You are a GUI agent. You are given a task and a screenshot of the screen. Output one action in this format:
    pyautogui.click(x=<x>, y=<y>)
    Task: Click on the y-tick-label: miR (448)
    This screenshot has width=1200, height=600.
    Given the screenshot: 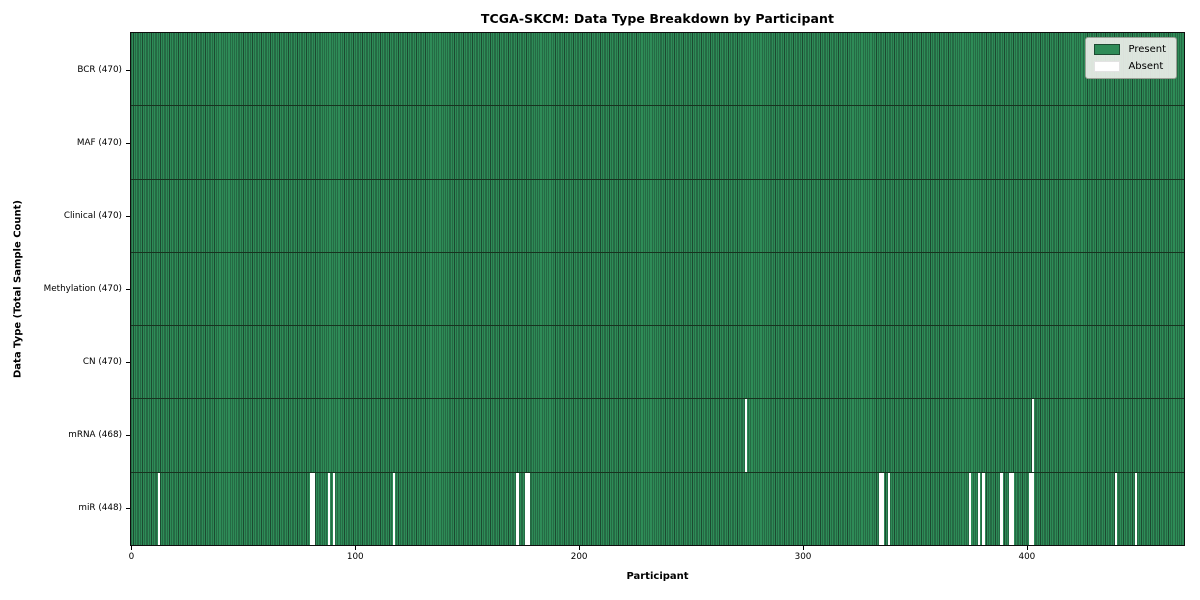 What is the action you would take?
    pyautogui.click(x=100, y=508)
    